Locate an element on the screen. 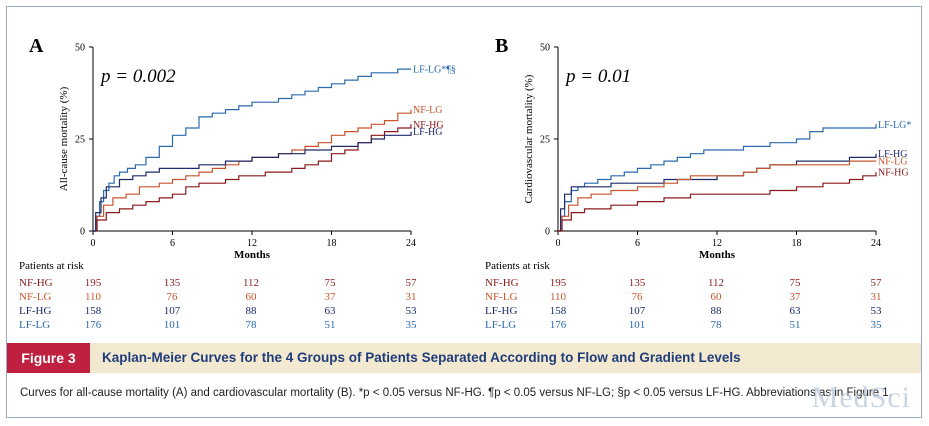 This screenshot has width=929, height=426. panel-a-curve-lf-lg is located at coordinates (252, 150).